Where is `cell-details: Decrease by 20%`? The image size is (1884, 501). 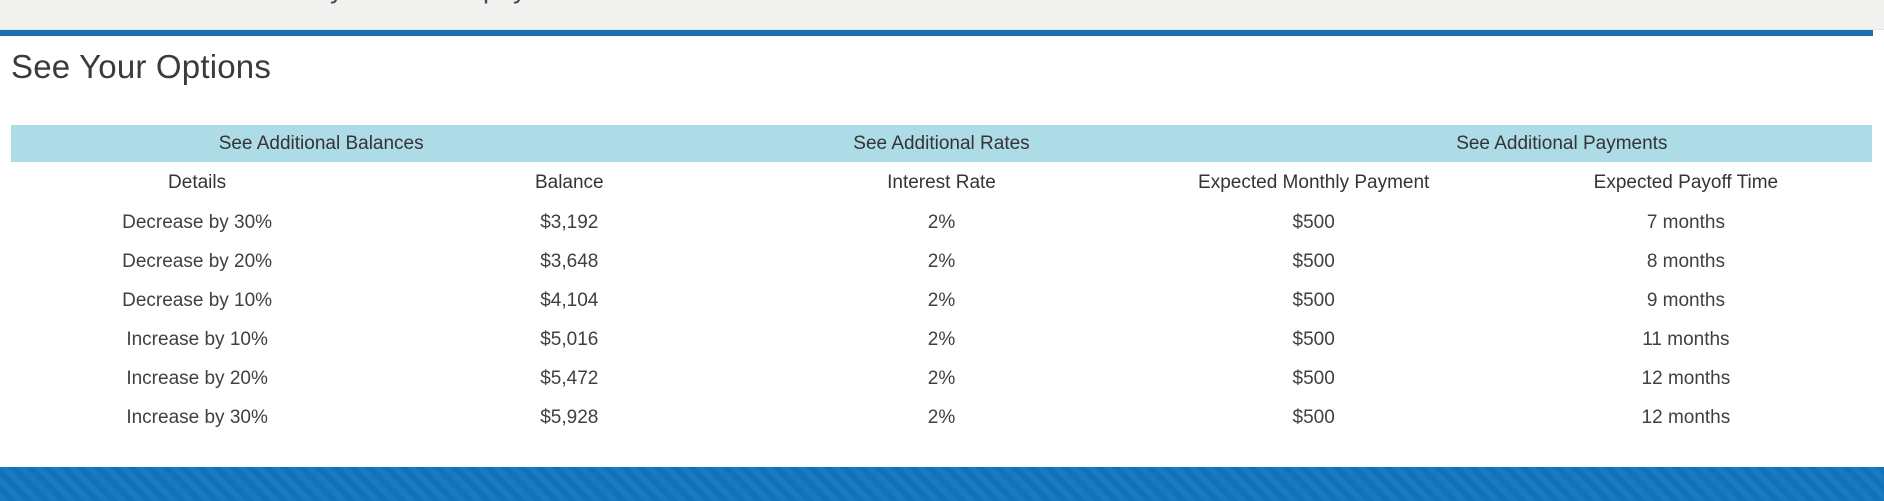 cell-details: Decrease by 20% is located at coordinates (197, 261).